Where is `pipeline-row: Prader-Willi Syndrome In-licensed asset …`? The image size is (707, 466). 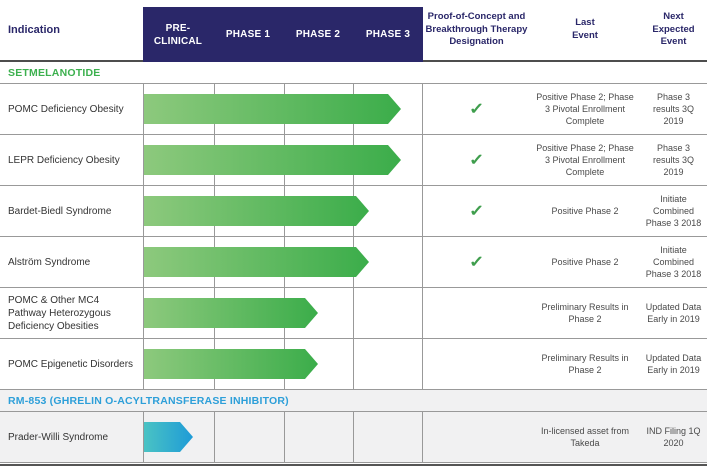
pipeline-row: Prader-Willi Syndrome In-licensed asset … is located at coordinates (353, 437).